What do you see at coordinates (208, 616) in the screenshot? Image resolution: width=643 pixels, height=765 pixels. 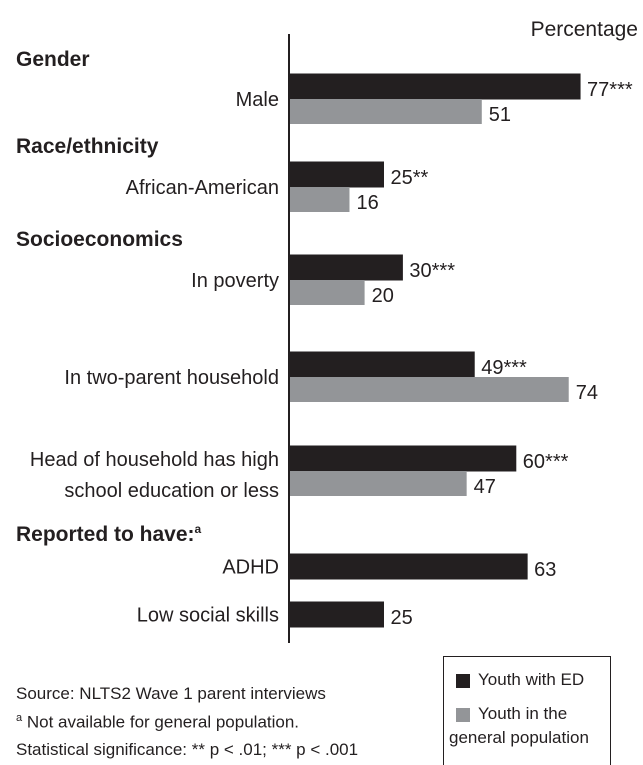 I see `category-label: Low social skills` at bounding box center [208, 616].